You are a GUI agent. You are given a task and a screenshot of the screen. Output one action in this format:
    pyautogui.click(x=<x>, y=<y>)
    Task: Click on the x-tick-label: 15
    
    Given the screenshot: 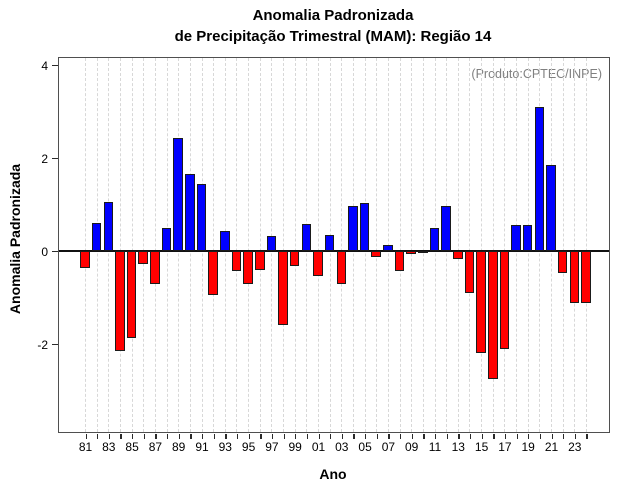 What is the action you would take?
    pyautogui.click(x=481, y=447)
    